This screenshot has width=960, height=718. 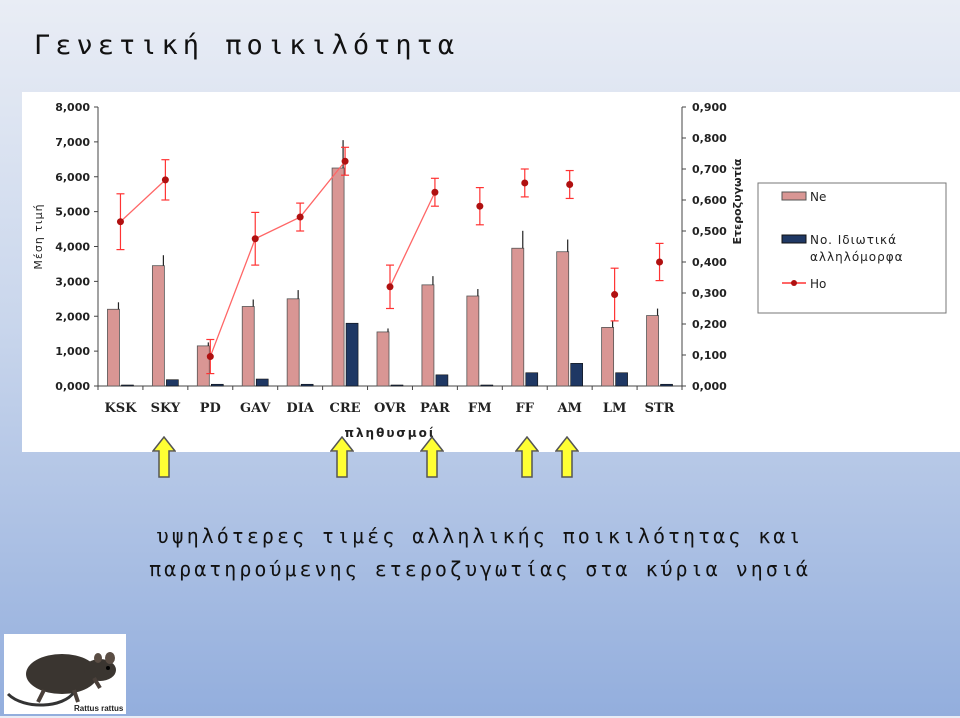 What do you see at coordinates (709, 355) in the screenshot?
I see `y2-tick-label: 0,100` at bounding box center [709, 355].